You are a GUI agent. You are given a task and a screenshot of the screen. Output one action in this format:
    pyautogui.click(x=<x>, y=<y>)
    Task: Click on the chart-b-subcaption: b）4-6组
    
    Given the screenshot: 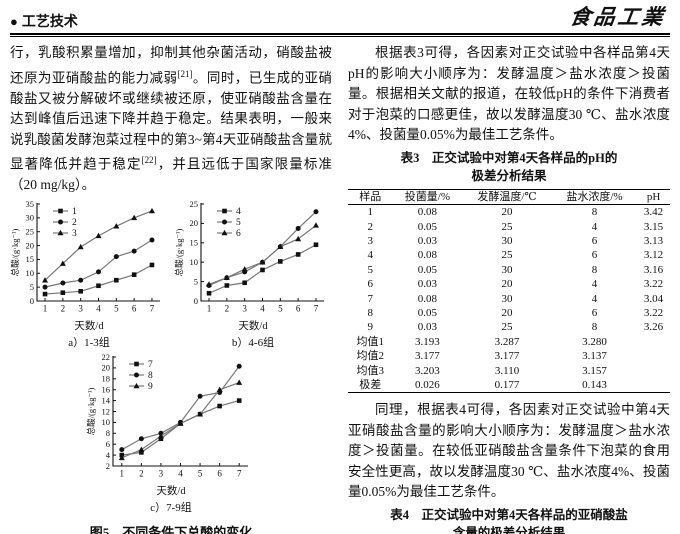 What is the action you would take?
    pyautogui.click(x=253, y=342)
    